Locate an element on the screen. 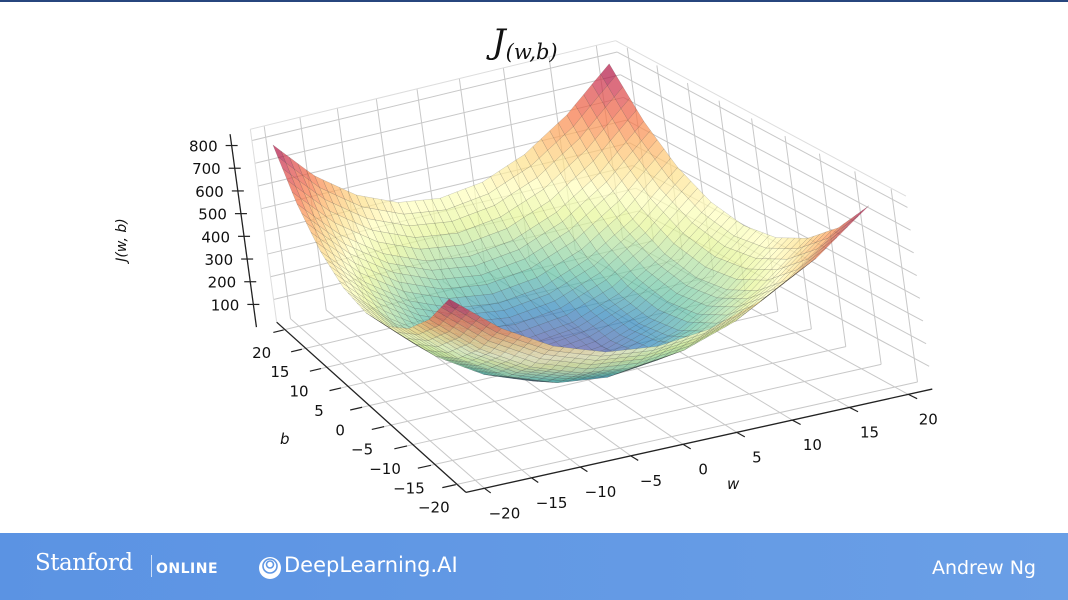  b-tick-label: −5 is located at coordinates (362, 450).